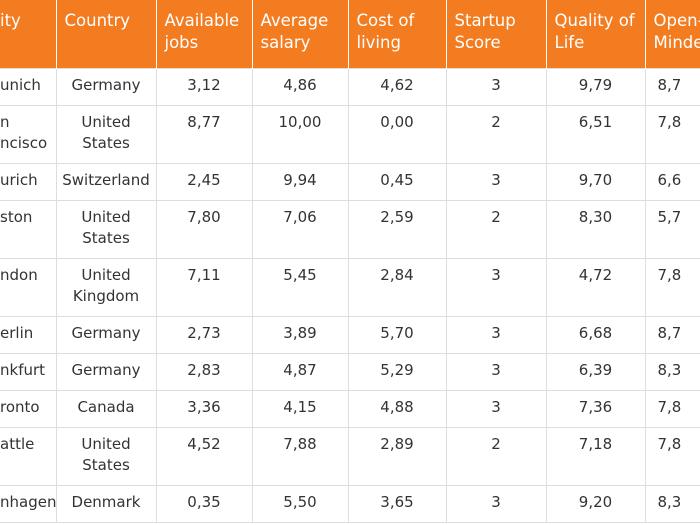 The height and width of the screenshot is (525, 700). Describe the element at coordinates (28, 335) in the screenshot. I see `city-cell: erlin` at that location.